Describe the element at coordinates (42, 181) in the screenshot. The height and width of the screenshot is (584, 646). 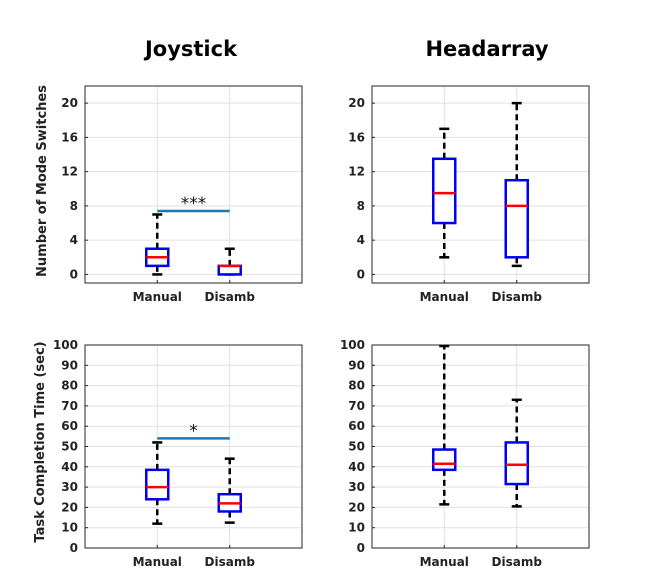
I see `row-label-mode-switches: Number of Mode Switches` at that location.